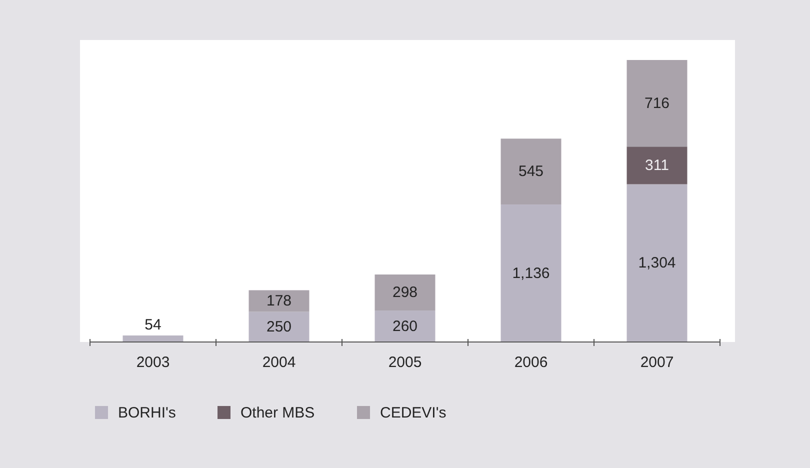  Describe the element at coordinates (279, 362) in the screenshot. I see `x-tick-label: 2004` at that location.